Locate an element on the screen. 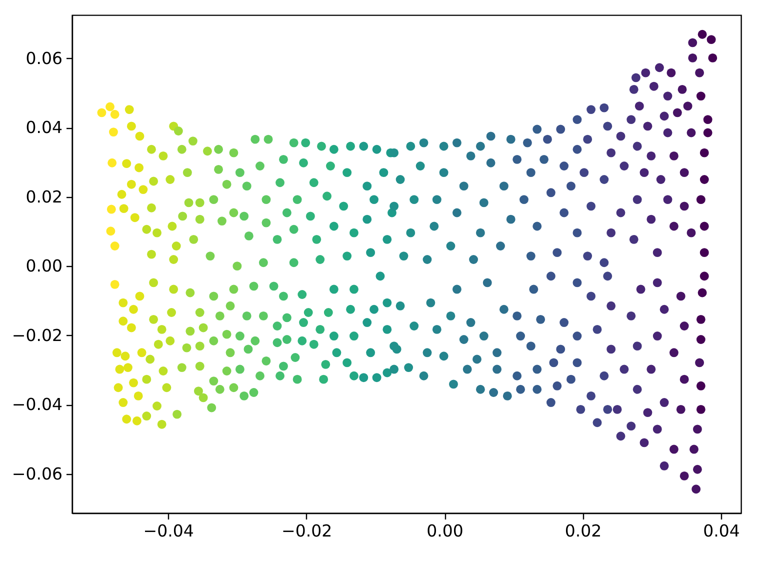 The height and width of the screenshot is (566, 771). x-tick-label: 0.02 is located at coordinates (583, 531).